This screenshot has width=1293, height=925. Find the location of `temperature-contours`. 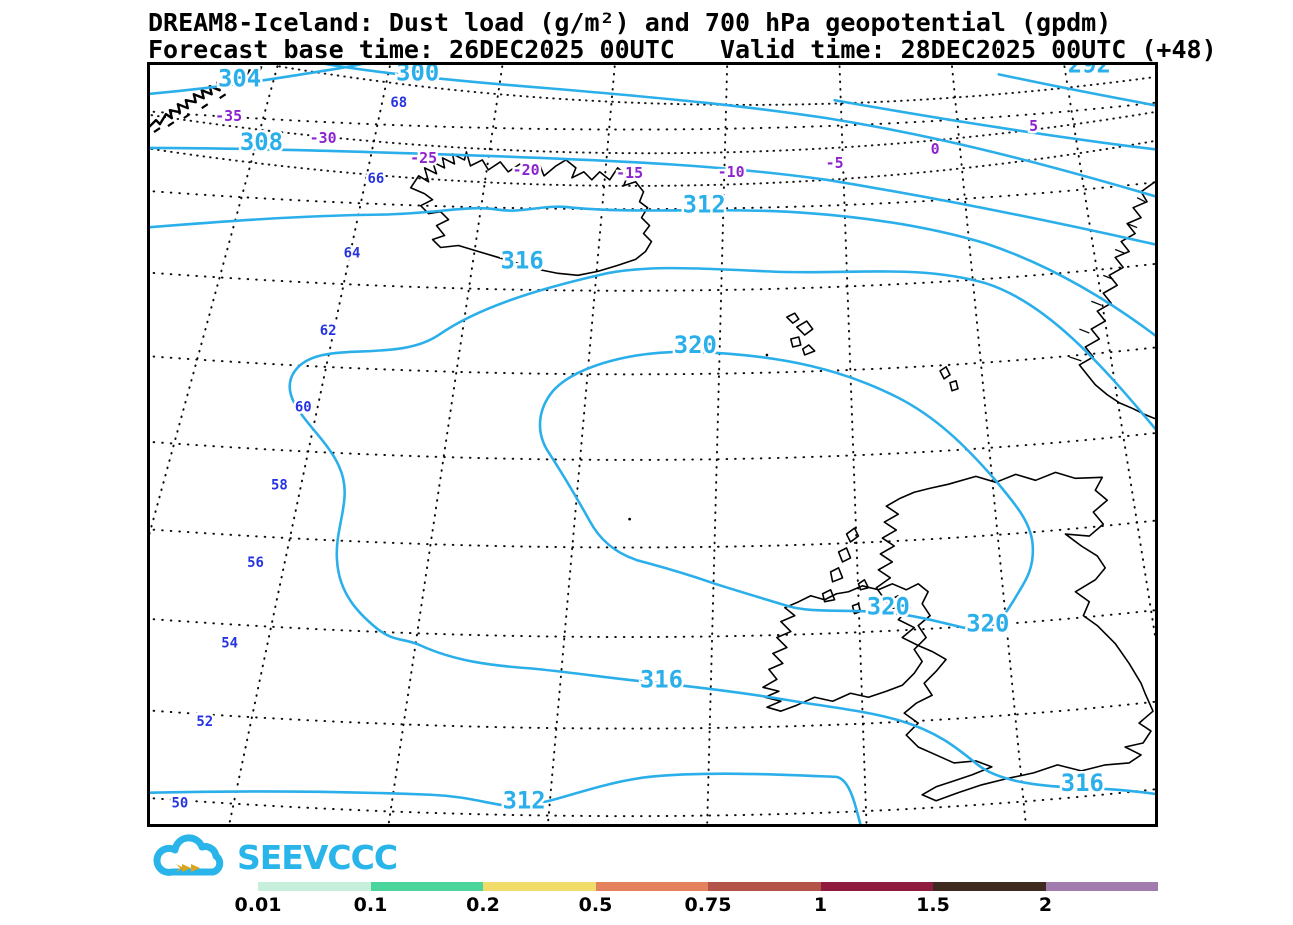

temperature-contours is located at coordinates (652, 126).